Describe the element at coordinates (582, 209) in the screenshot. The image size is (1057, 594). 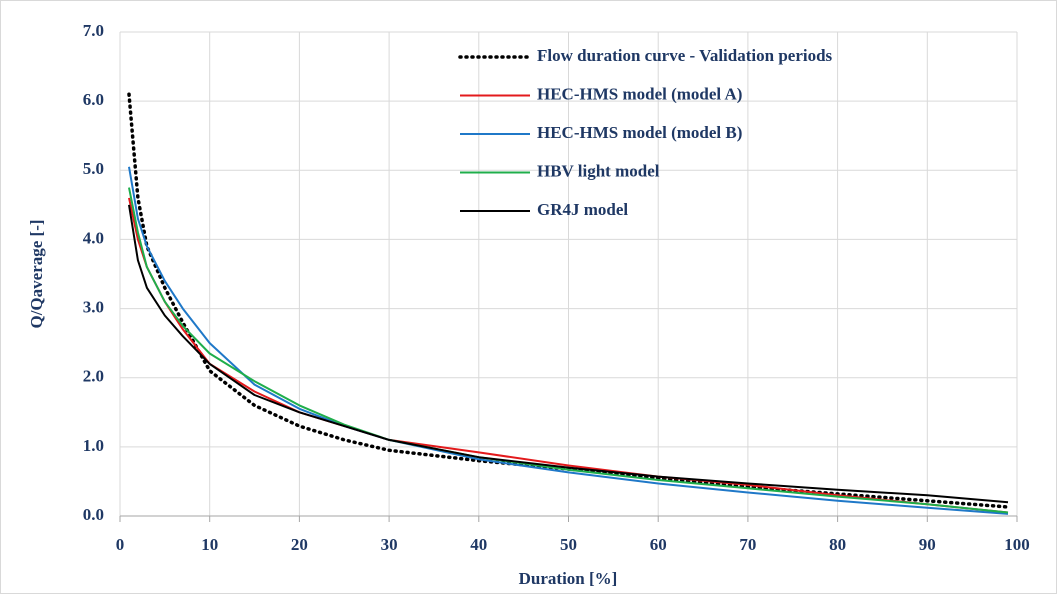
I see `legend-label: GR4J model` at that location.